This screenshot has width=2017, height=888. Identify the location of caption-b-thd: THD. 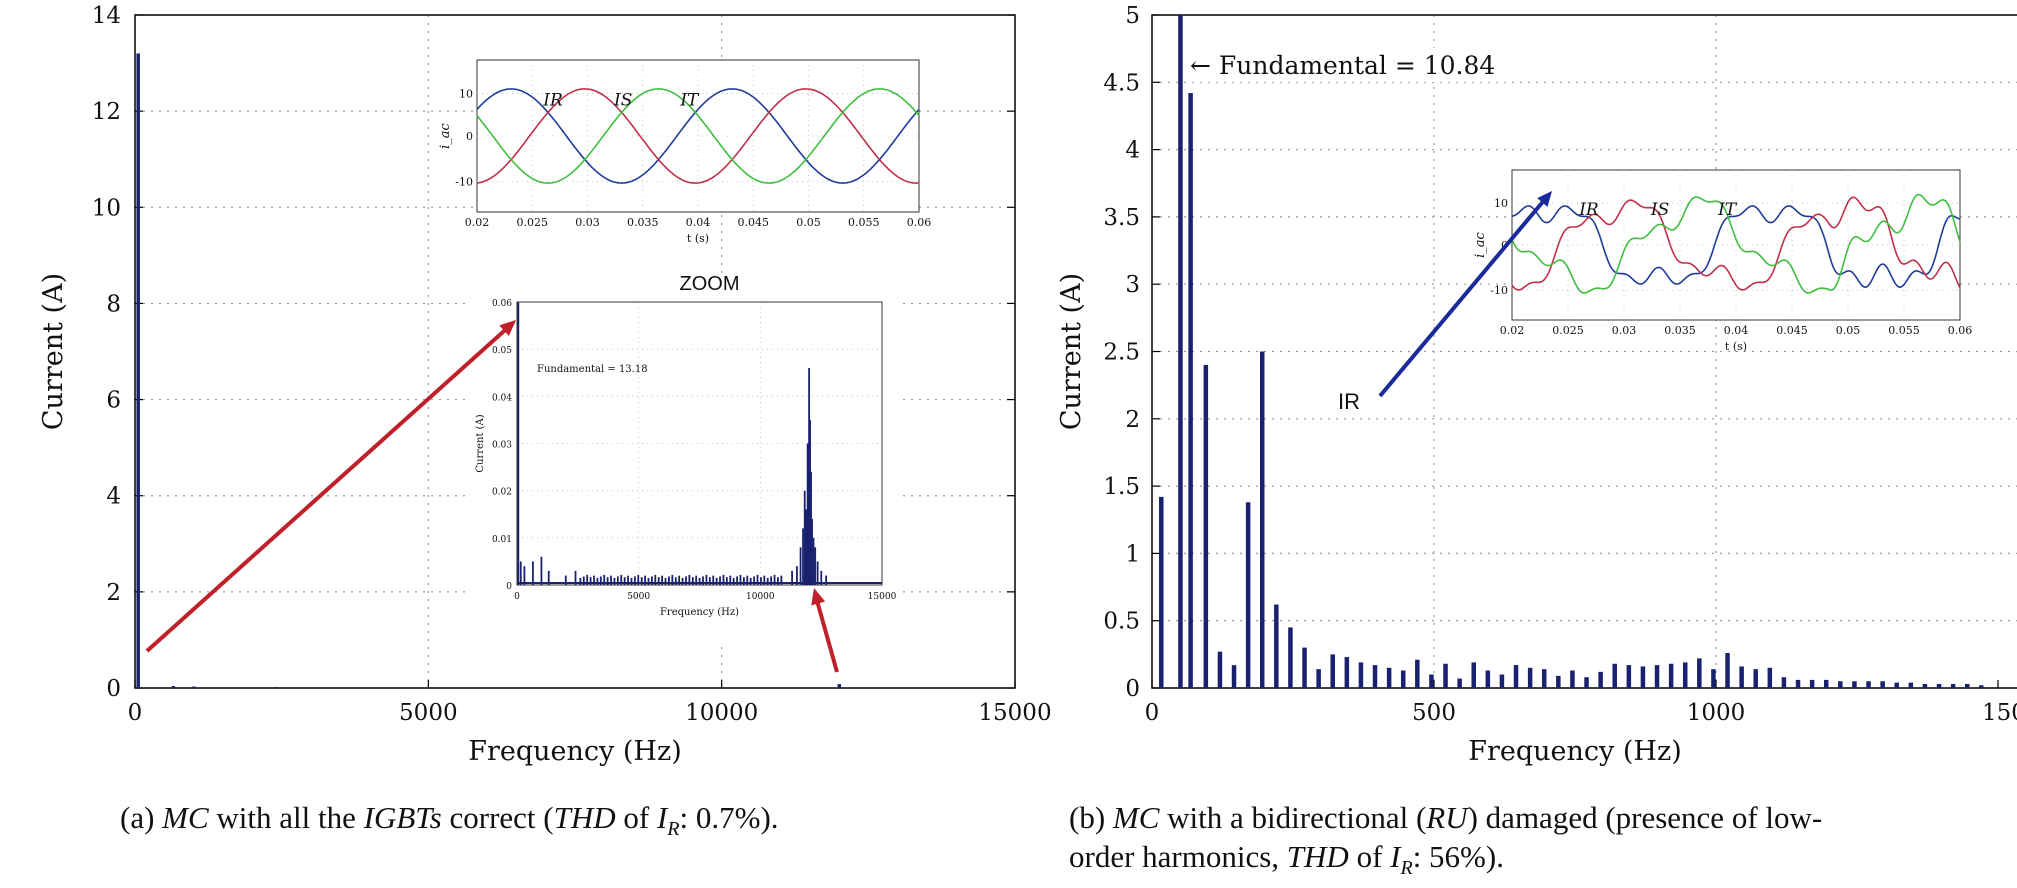
(1317, 856).